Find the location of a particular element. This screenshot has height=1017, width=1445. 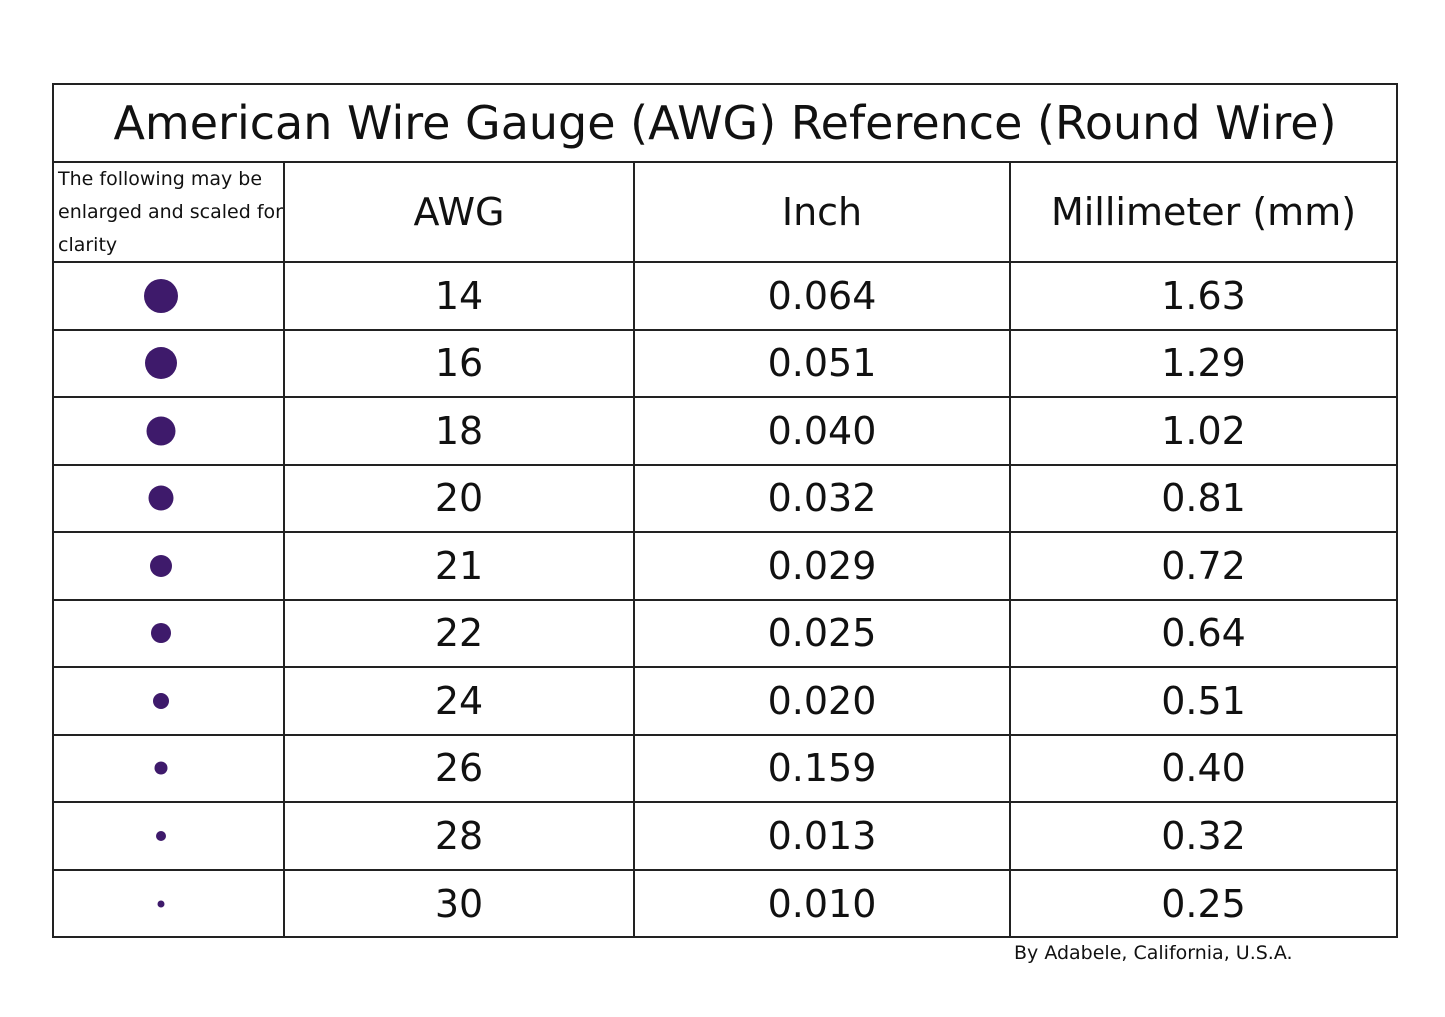

header-cell: Inch is located at coordinates (823, 212).